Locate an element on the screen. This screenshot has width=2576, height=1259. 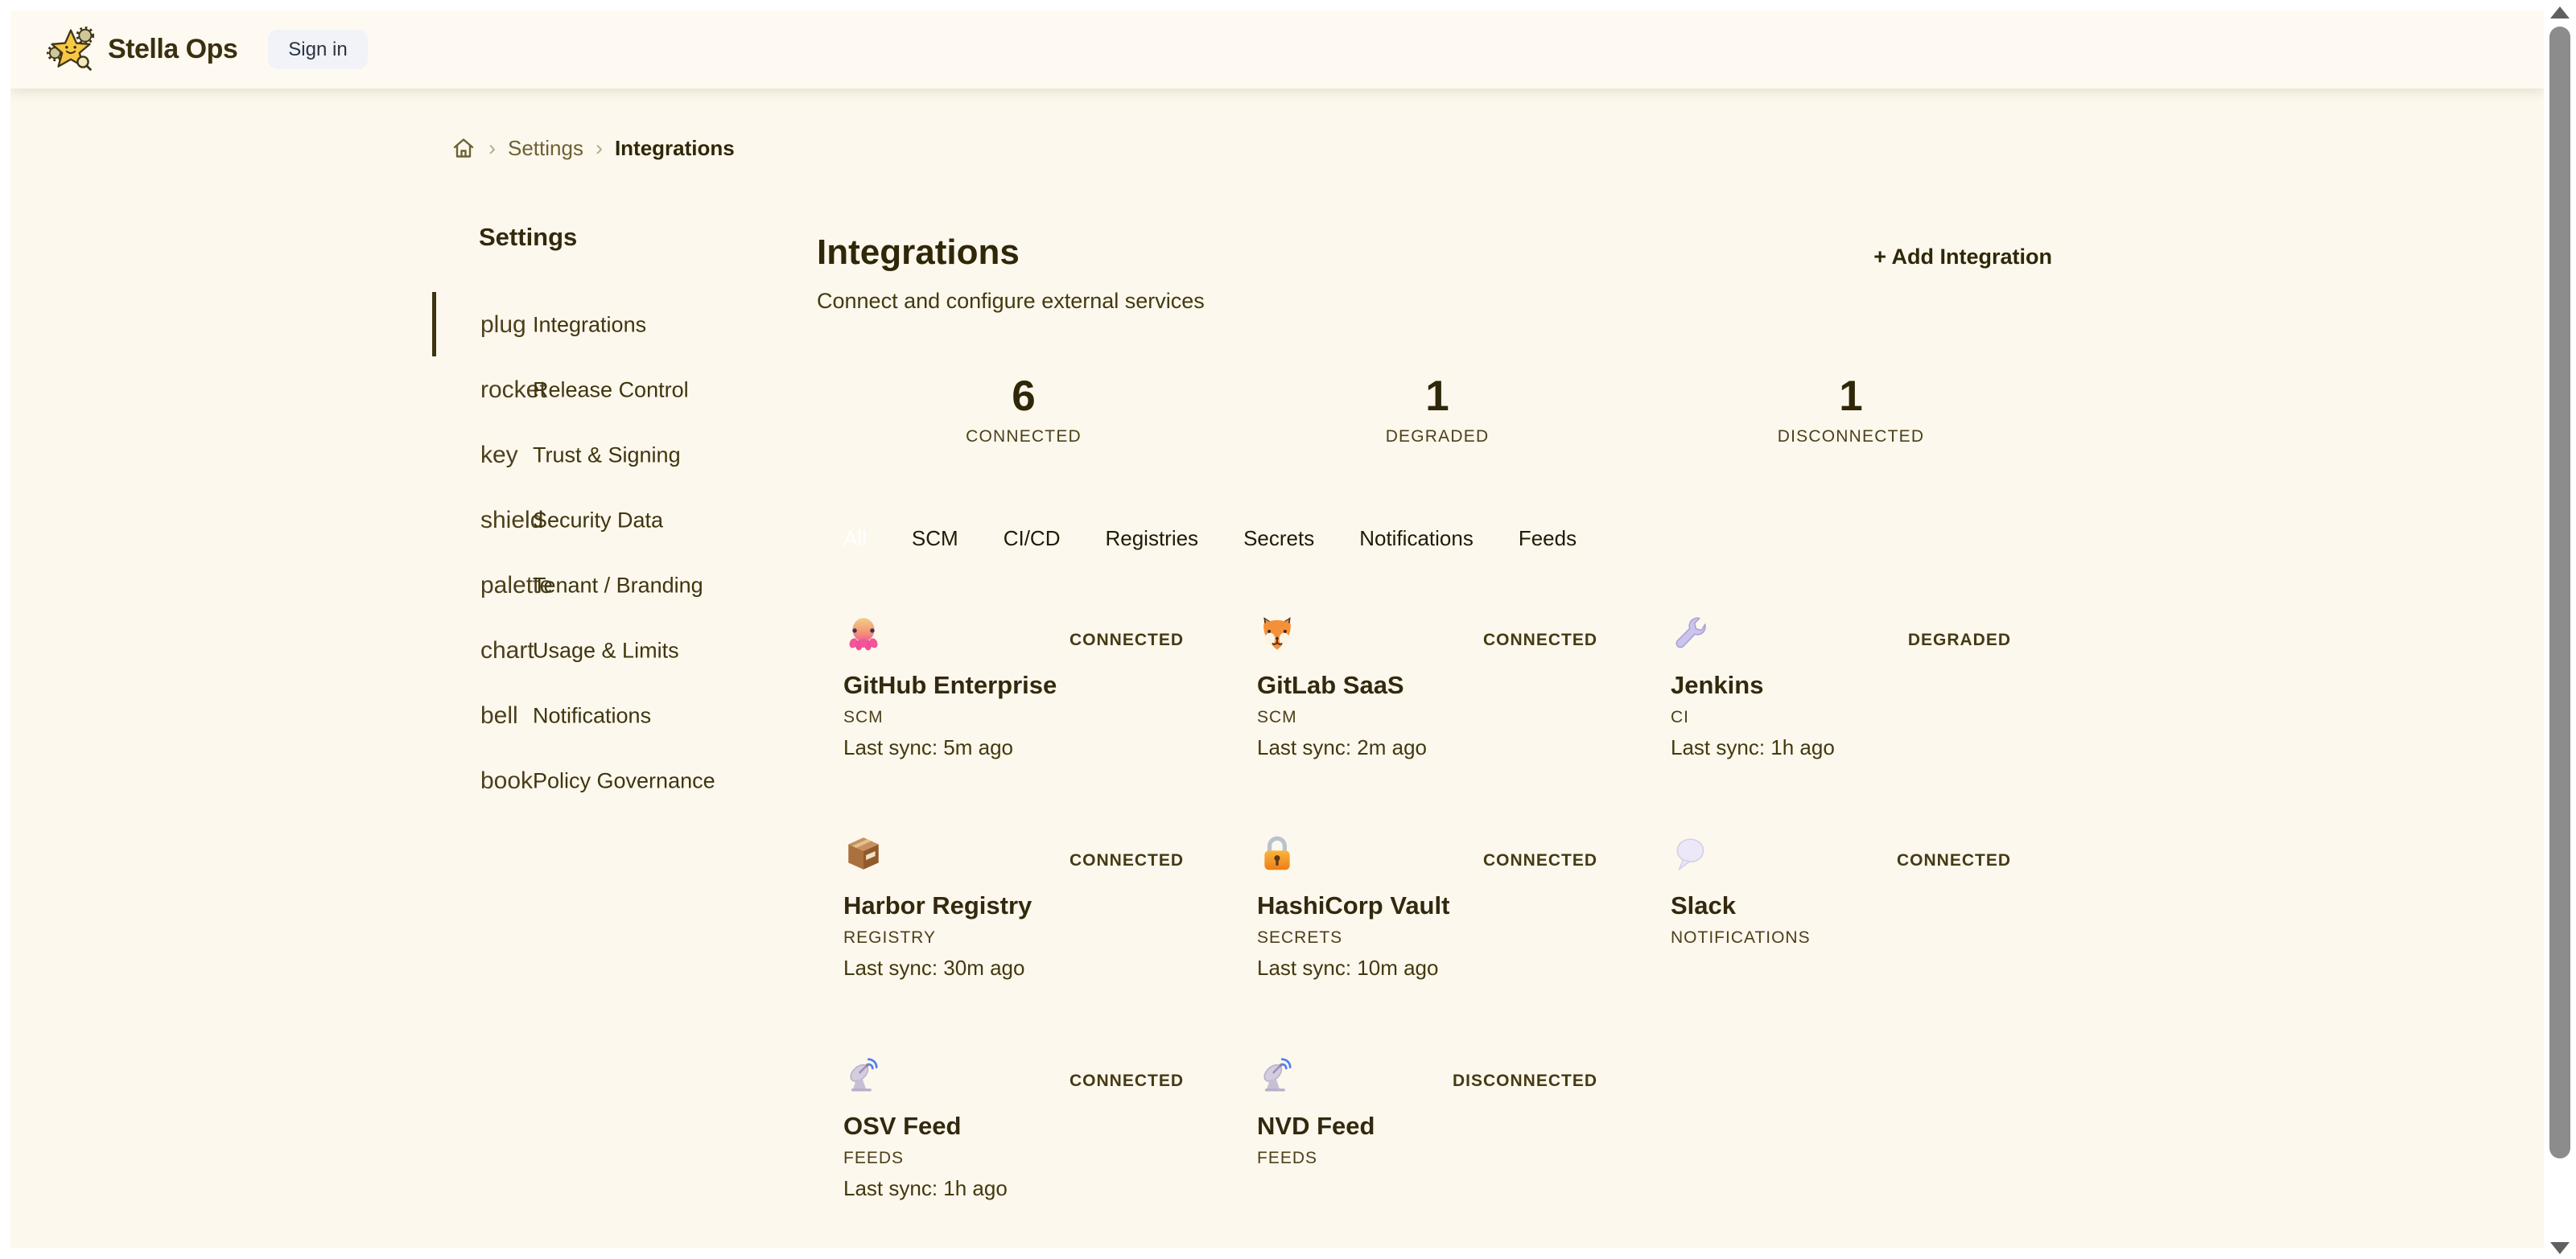
bell-icon: bell is located at coordinates (499, 715).